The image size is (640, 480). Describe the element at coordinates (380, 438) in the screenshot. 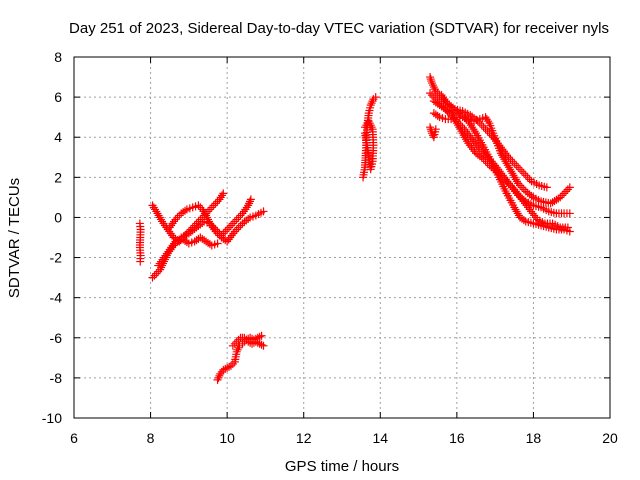

I see `x-tick-label: 14` at that location.